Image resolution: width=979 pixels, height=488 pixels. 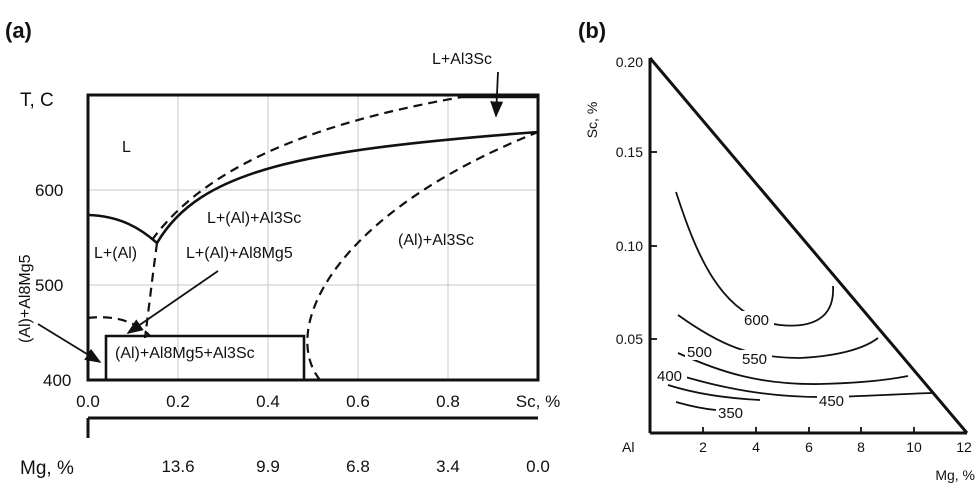 I want to click on b-x-tick-6: 6, so click(x=809, y=447).